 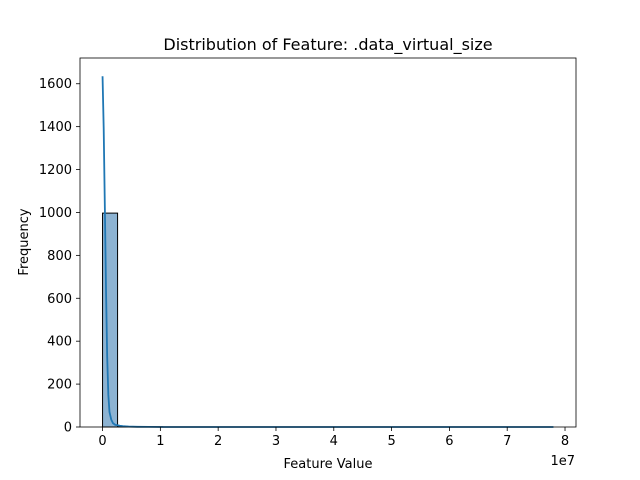 I want to click on y-tick-label: 1600, so click(x=55, y=84).